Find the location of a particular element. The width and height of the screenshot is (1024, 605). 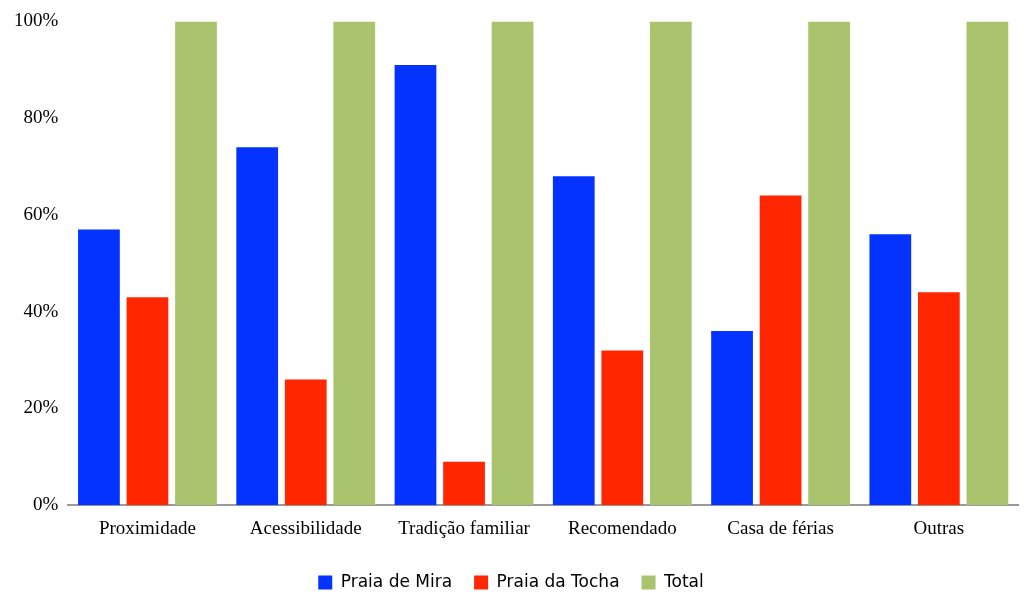

y-tick-label: 0% is located at coordinates (46, 504).